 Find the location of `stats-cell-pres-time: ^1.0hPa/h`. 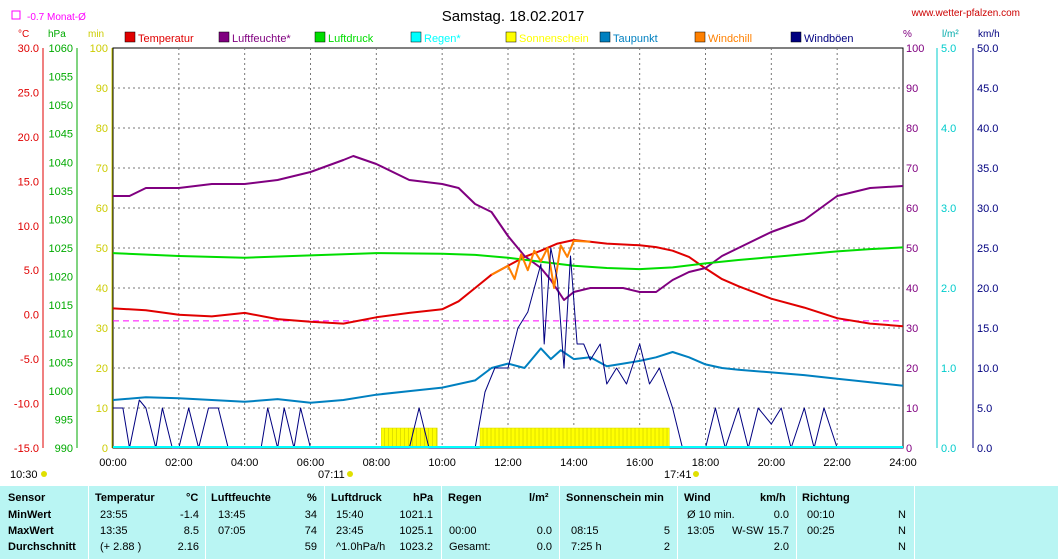

stats-cell-pres-time: ^1.0hPa/h is located at coordinates (361, 547).